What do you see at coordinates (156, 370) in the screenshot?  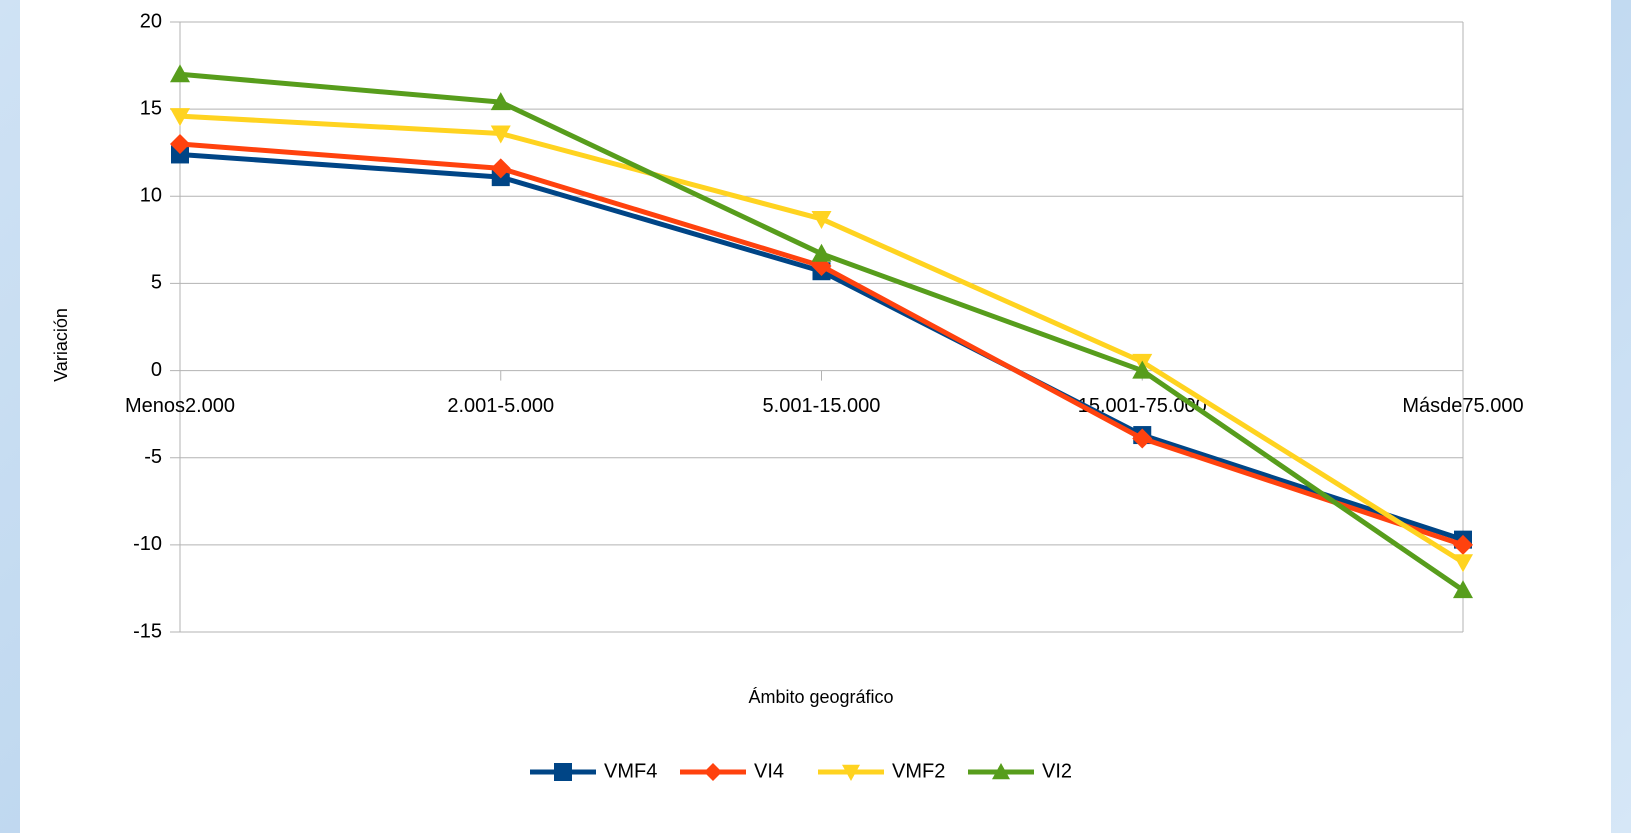 I see `y-tick-label: 0` at bounding box center [156, 370].